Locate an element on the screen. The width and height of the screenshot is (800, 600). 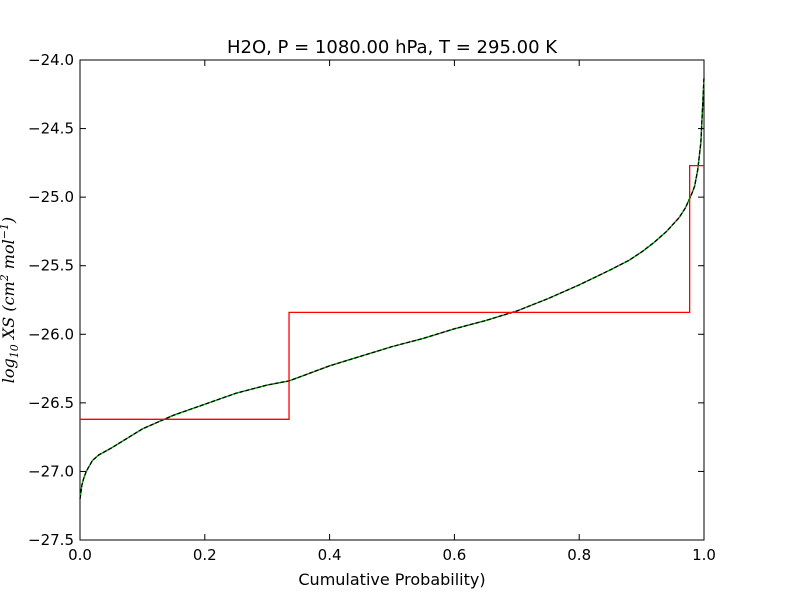
y-axis-label-text: log is located at coordinates (9, 370).